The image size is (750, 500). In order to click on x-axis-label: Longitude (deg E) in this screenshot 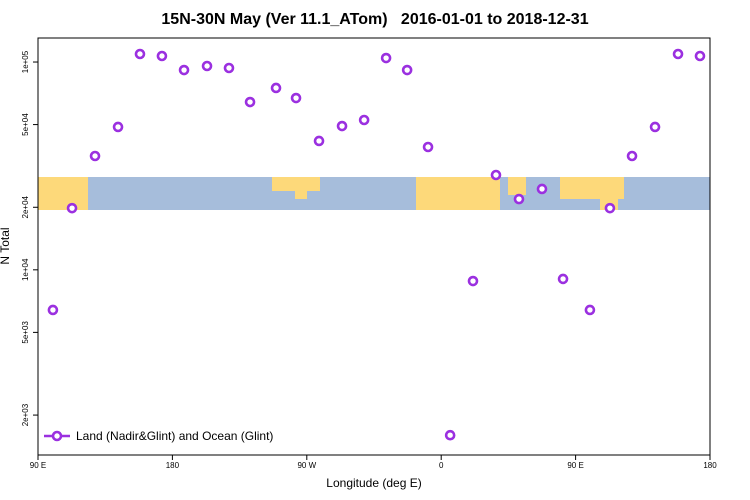, I will do `click(373, 483)`.